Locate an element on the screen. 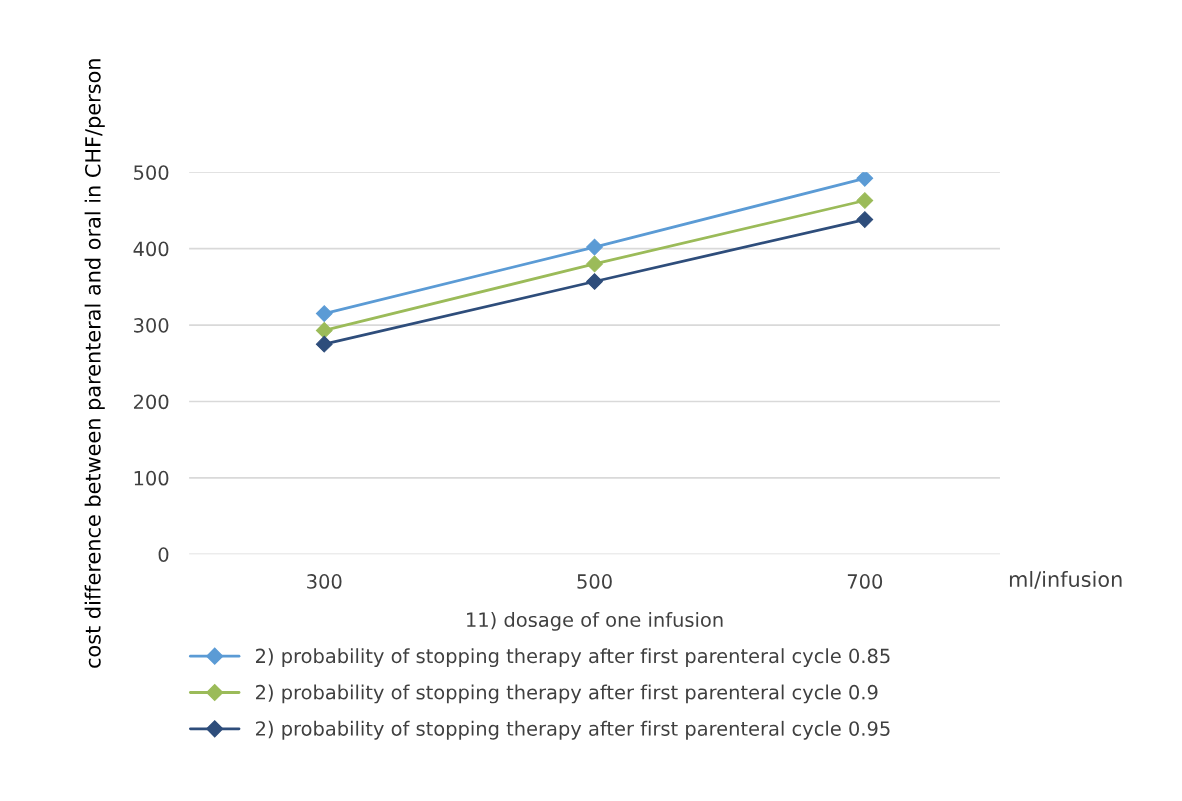  y-tick-label: 200 is located at coordinates (151, 402).